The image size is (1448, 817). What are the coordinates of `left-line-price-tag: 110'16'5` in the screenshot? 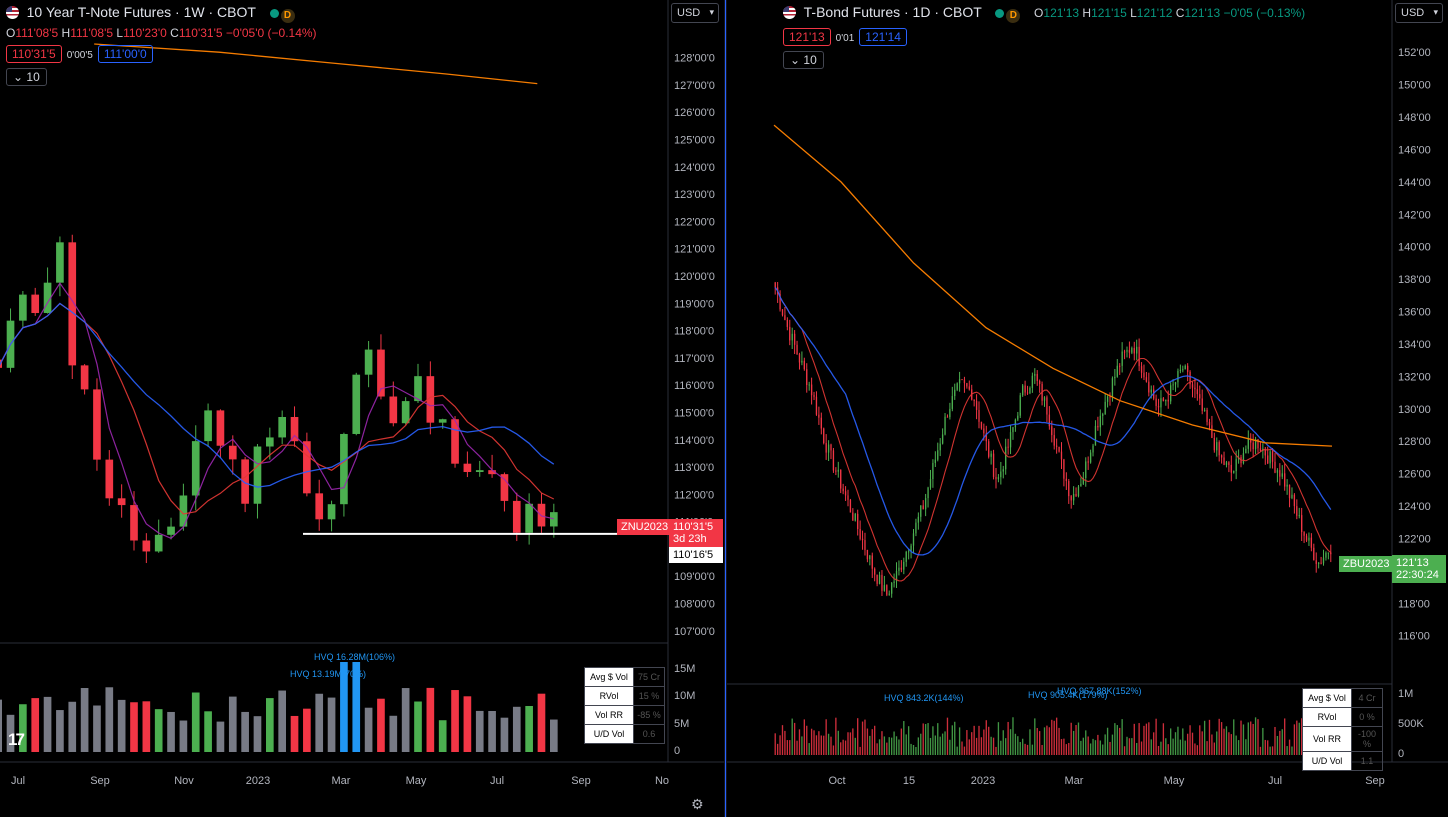 It's located at (696, 555).